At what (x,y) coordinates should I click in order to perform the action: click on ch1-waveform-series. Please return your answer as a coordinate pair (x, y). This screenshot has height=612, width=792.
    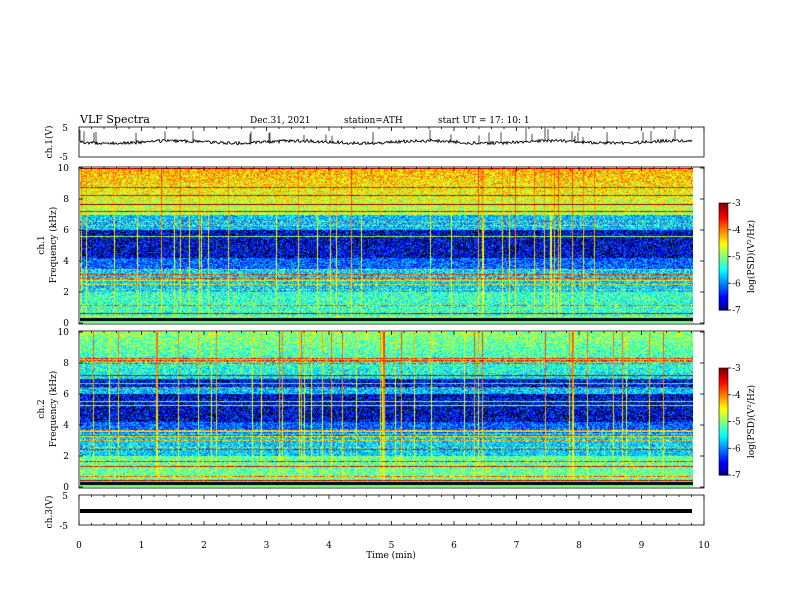
    Looking at the image, I should click on (386, 142).